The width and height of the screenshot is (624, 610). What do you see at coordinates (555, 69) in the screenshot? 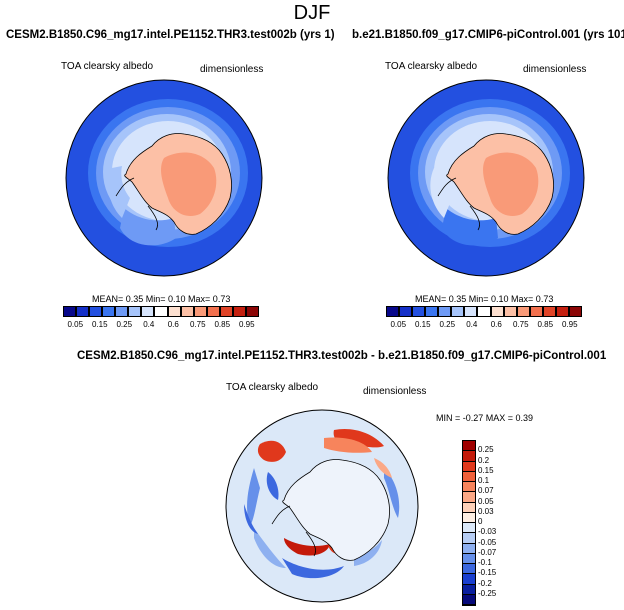
I see `panel-right-units: dimensionless` at bounding box center [555, 69].